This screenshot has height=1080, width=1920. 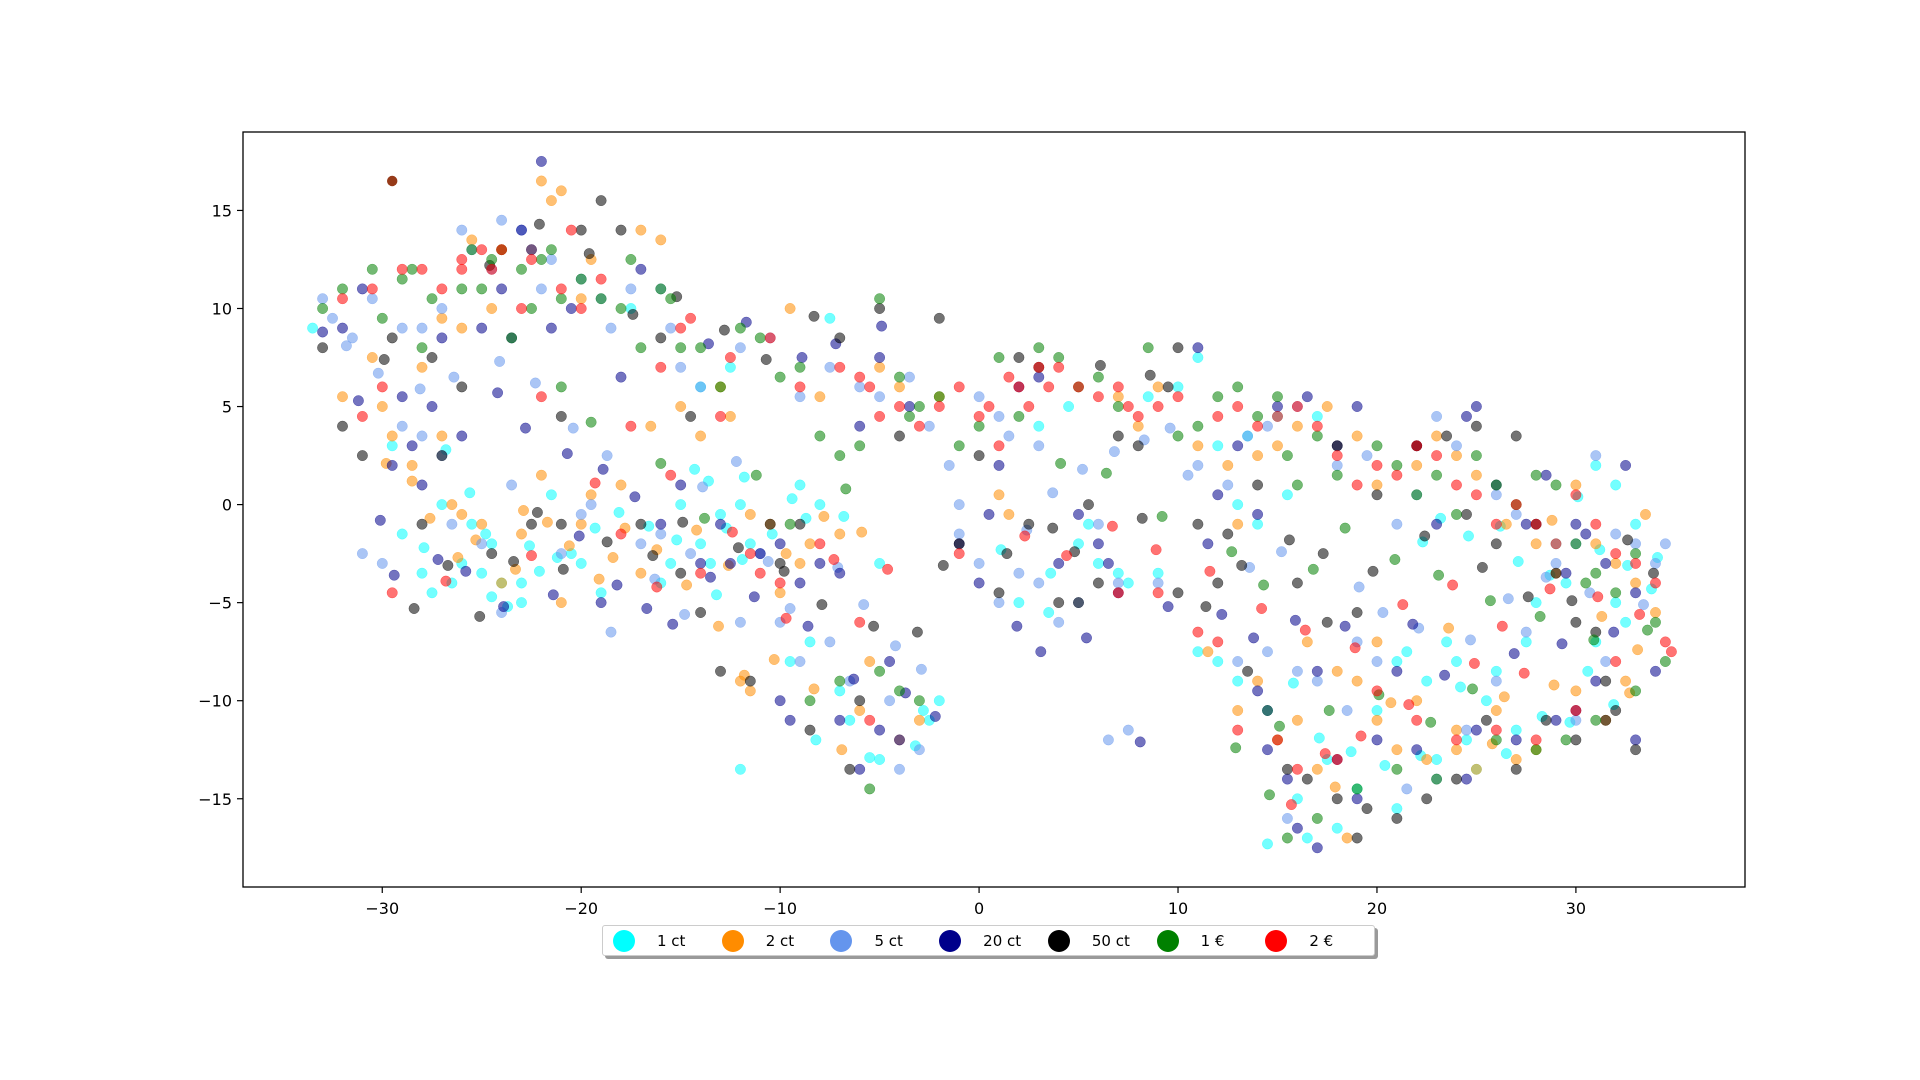 What do you see at coordinates (667, 940) in the screenshot?
I see `legend-item-1ct: 1 ct` at bounding box center [667, 940].